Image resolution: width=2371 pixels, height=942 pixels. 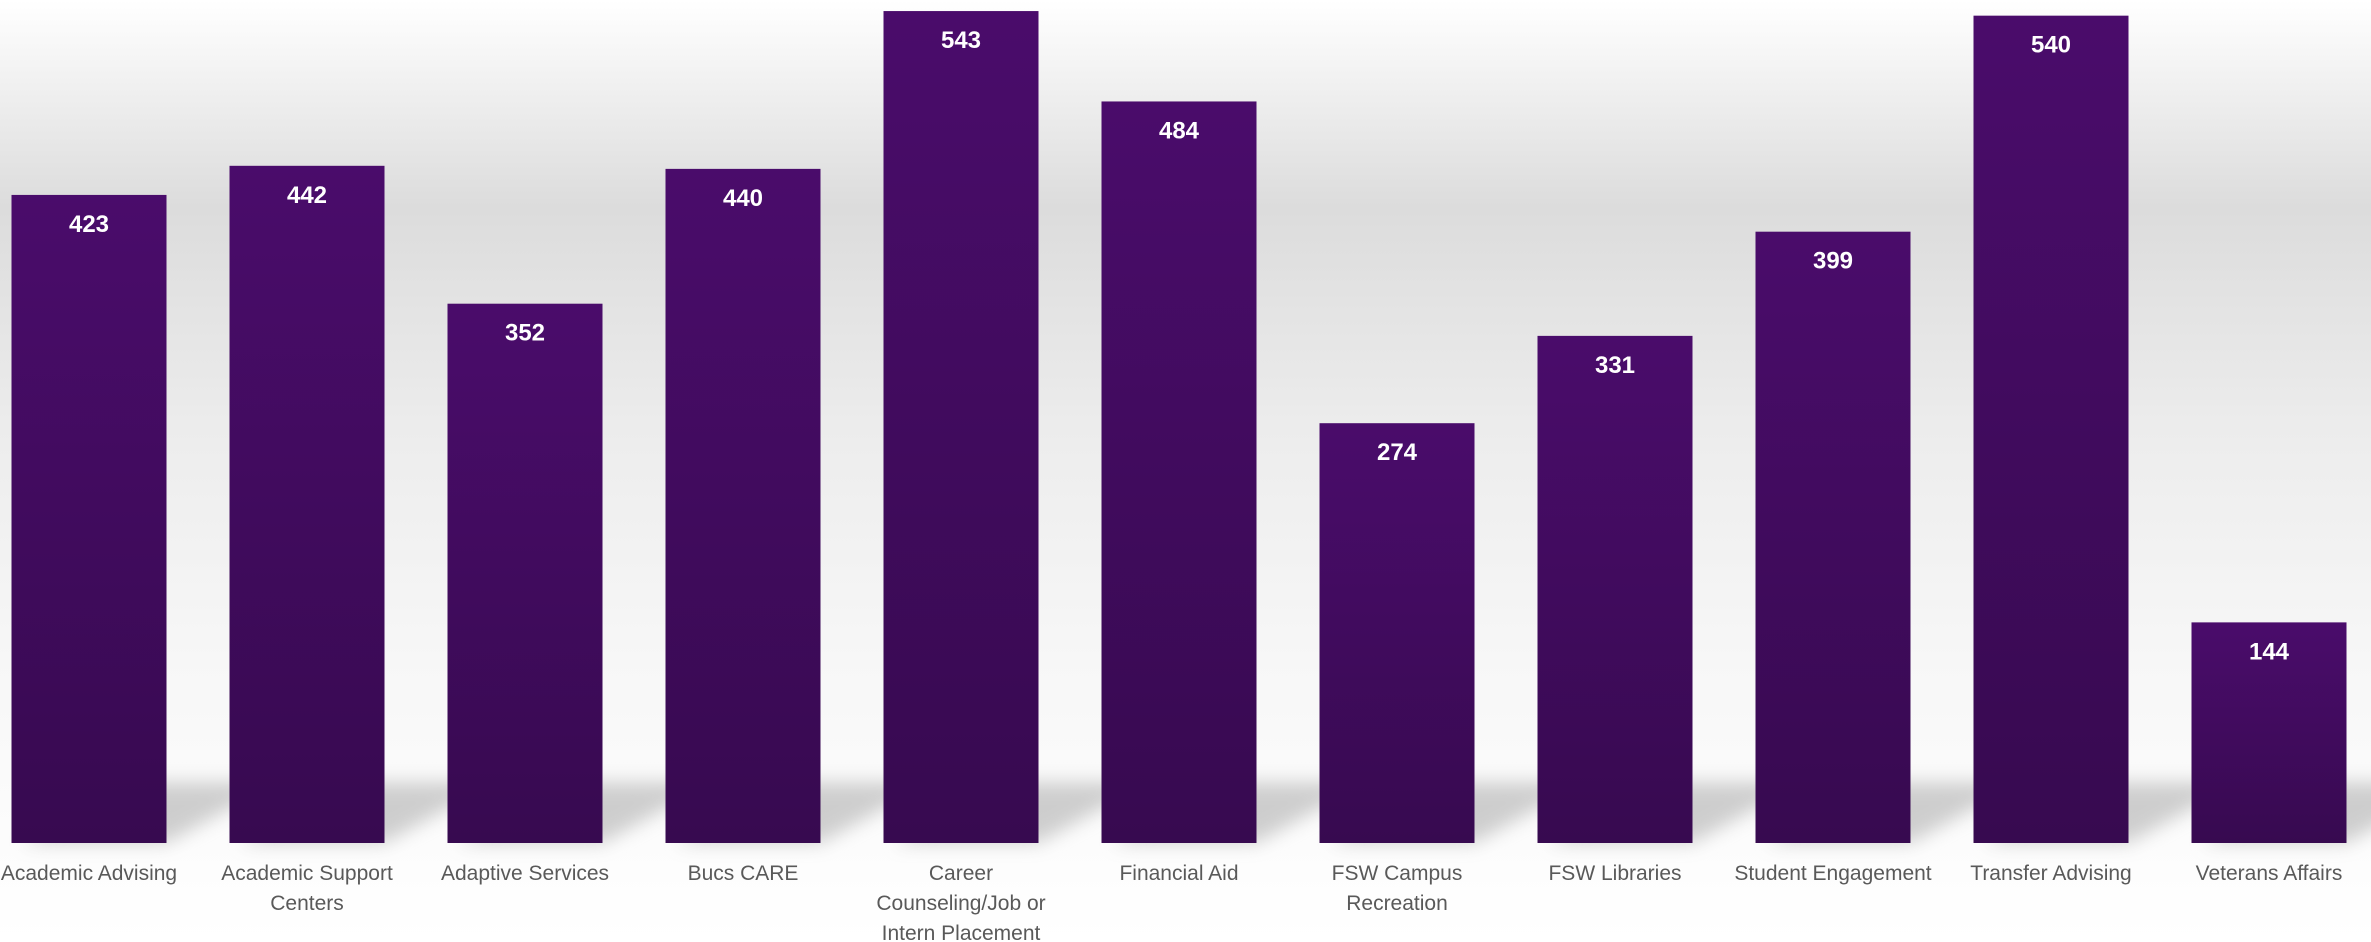 I want to click on category-label-line: Veterans Affairs, so click(x=2269, y=873).